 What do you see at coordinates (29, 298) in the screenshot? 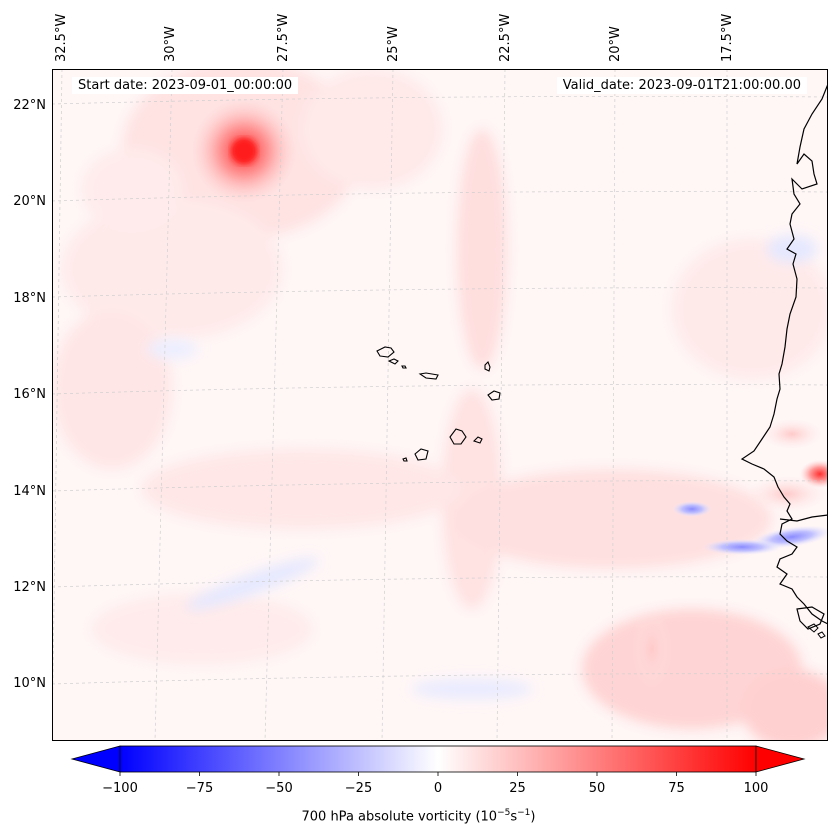
I see `lat-label-18n: 18°N` at bounding box center [29, 298].